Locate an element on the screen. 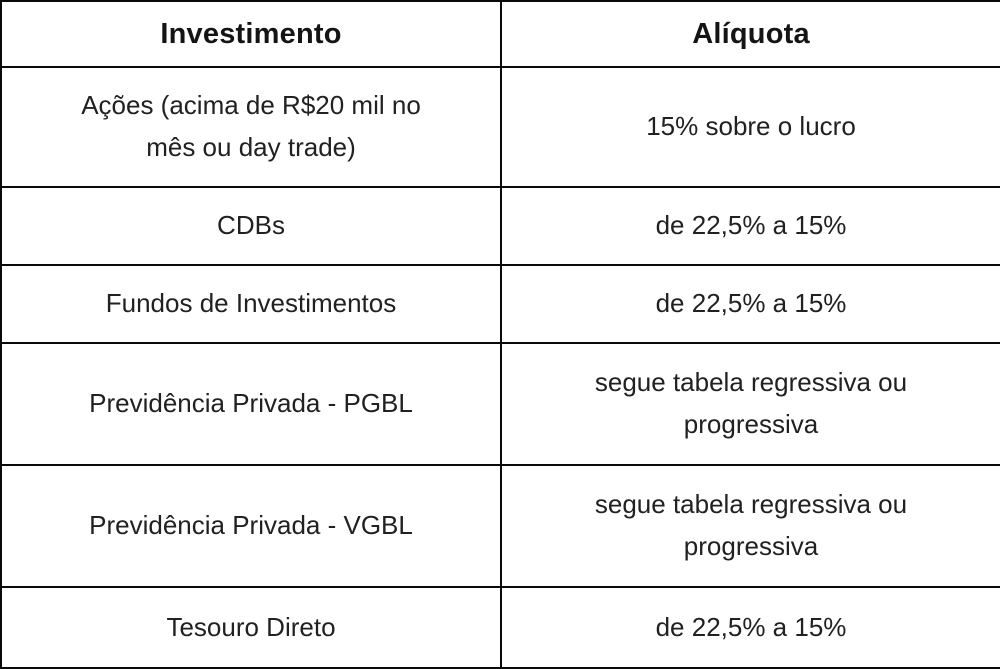  cell-investimento: Tesouro Direto is located at coordinates (251, 627).